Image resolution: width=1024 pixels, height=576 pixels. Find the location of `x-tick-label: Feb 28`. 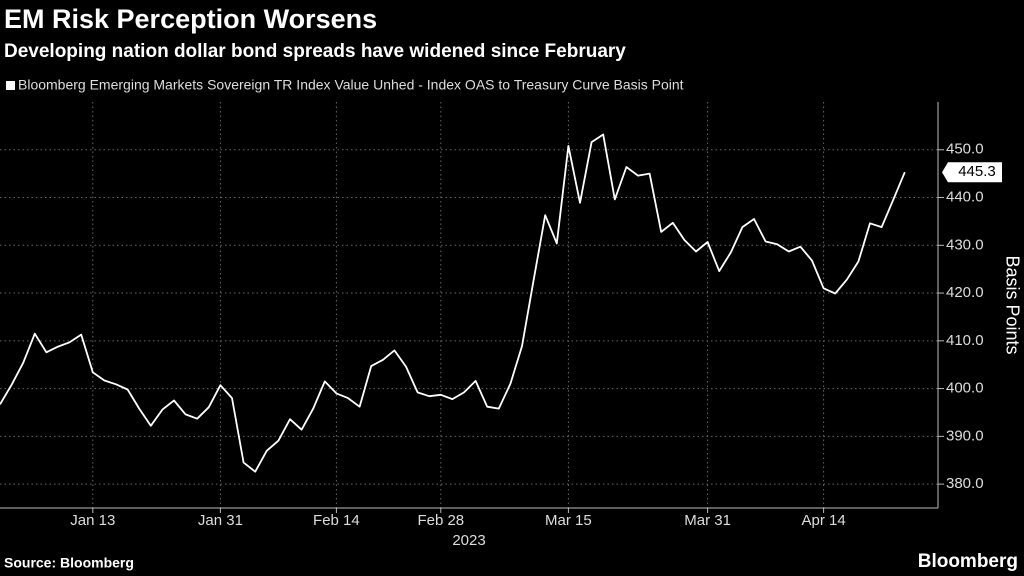

x-tick-label: Feb 28 is located at coordinates (440, 520).